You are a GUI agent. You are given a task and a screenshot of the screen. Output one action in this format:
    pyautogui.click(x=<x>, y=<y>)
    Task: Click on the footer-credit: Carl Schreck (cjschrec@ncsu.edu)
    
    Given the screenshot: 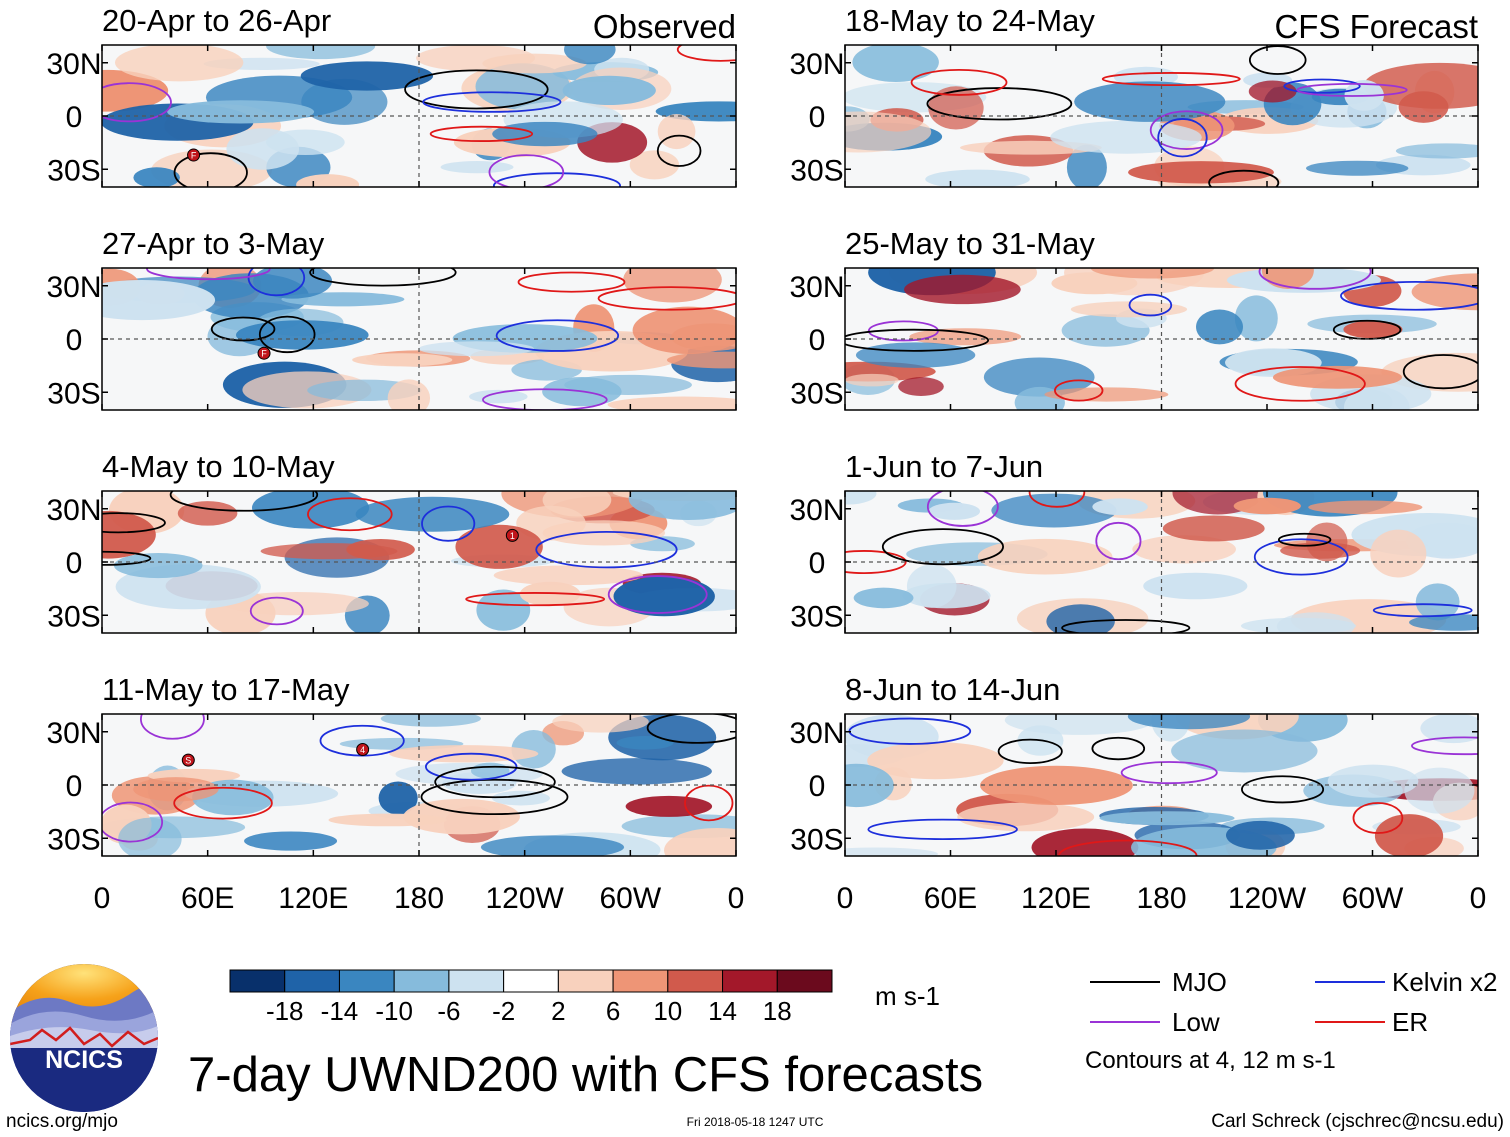 What is the action you would take?
    pyautogui.click(x=1357, y=1121)
    